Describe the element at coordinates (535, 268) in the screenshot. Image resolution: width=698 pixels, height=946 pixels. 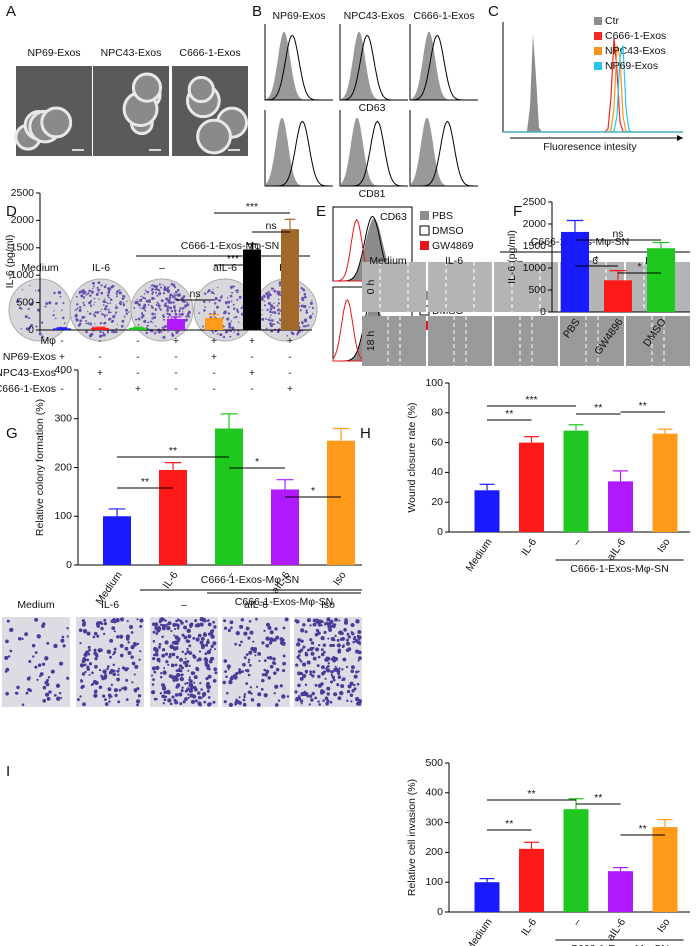
I see `label: 1000` at that location.